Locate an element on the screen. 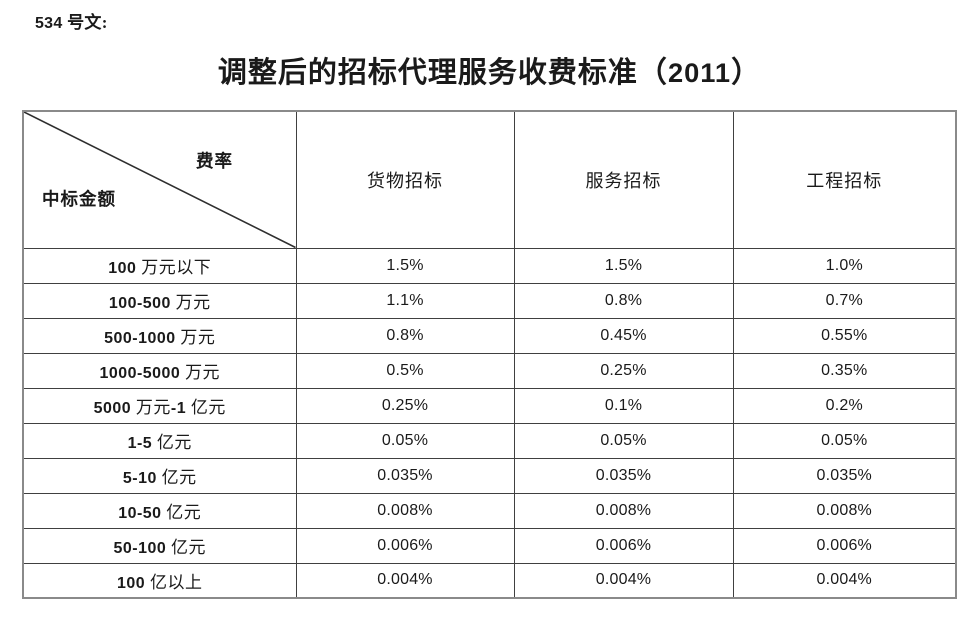 Image resolution: width=979 pixels, height=629 pixels. fee-value: 1.0% is located at coordinates (844, 265).